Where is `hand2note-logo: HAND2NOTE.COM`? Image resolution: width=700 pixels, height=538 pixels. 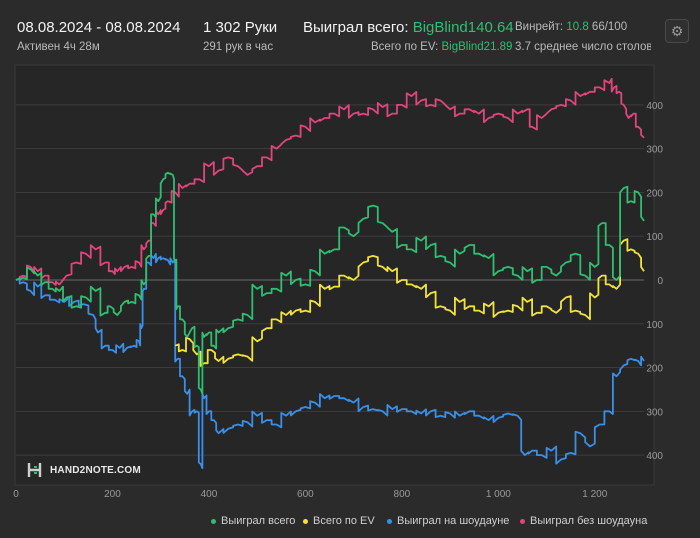
hand2note-logo: HAND2NOTE.COM is located at coordinates (84, 470).